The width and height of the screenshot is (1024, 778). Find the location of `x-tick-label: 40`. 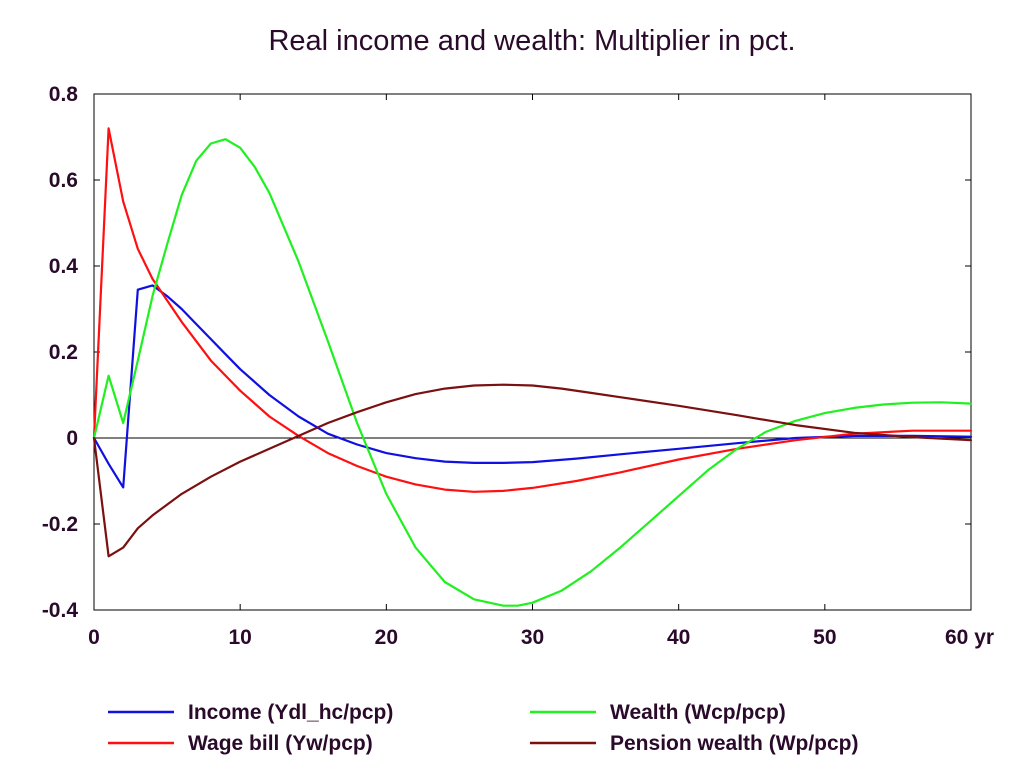

x-tick-label: 40 is located at coordinates (678, 637).